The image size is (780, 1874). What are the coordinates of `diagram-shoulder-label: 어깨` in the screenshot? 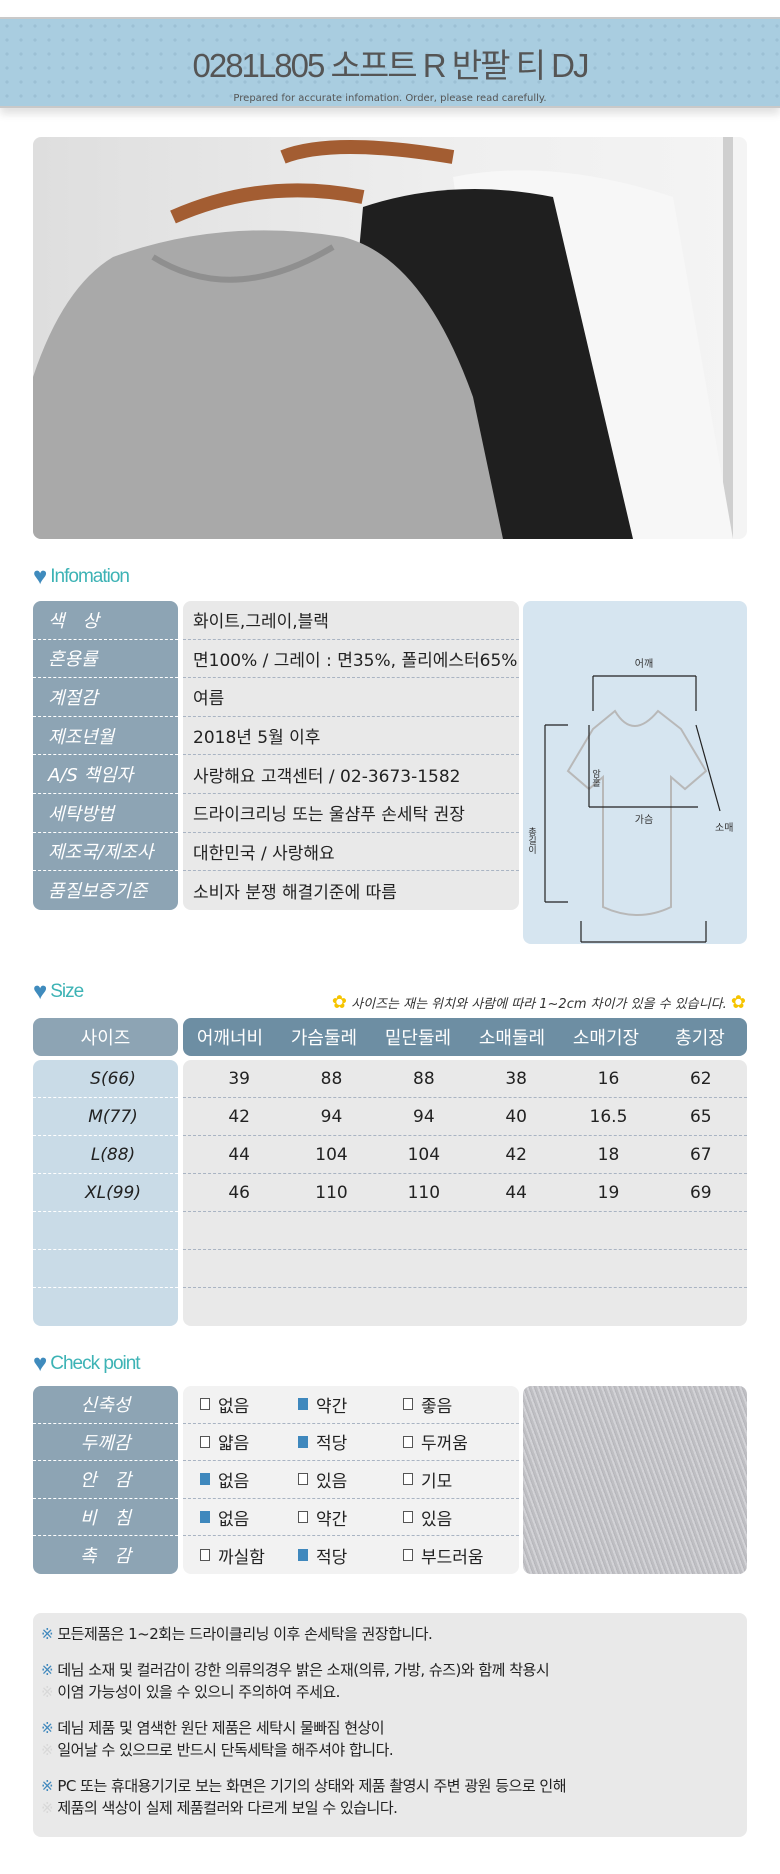 It's located at (644, 664).